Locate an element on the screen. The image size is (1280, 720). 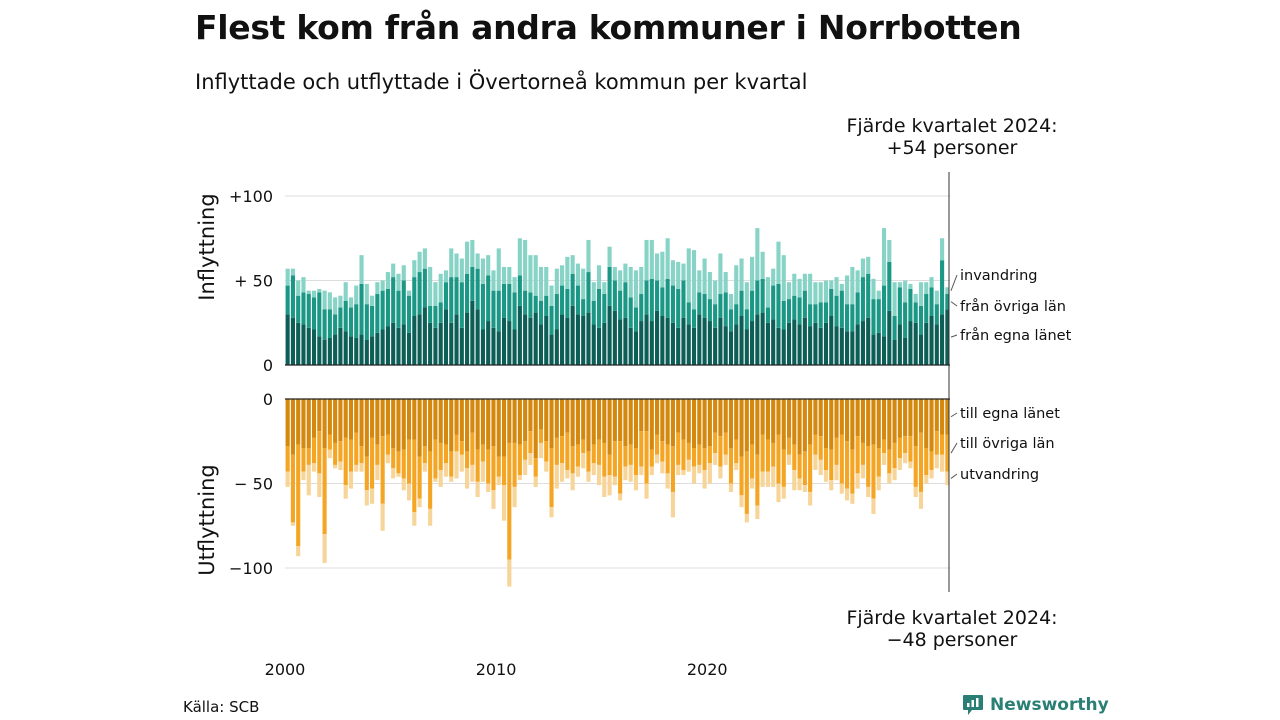
y-tick-label-utflyttning-0: 0 is located at coordinates (268, 399).